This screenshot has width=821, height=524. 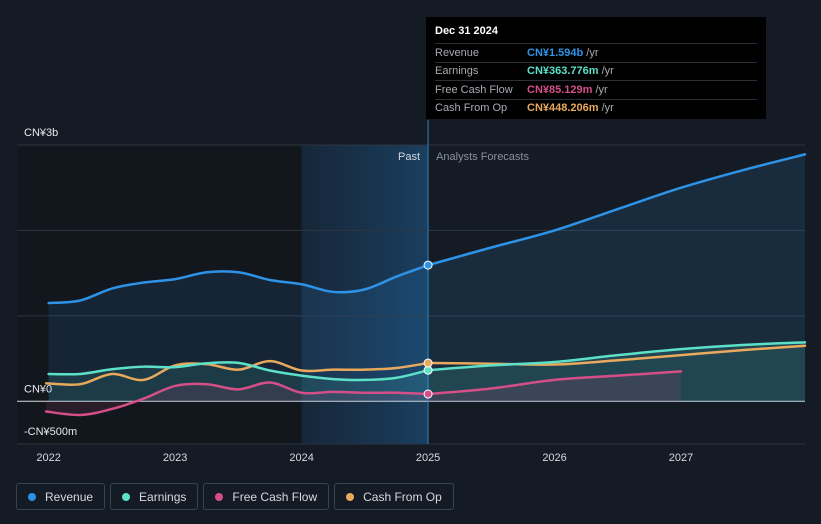 What do you see at coordinates (41, 133) in the screenshot?
I see `y-tick-label: CN¥3b` at bounding box center [41, 133].